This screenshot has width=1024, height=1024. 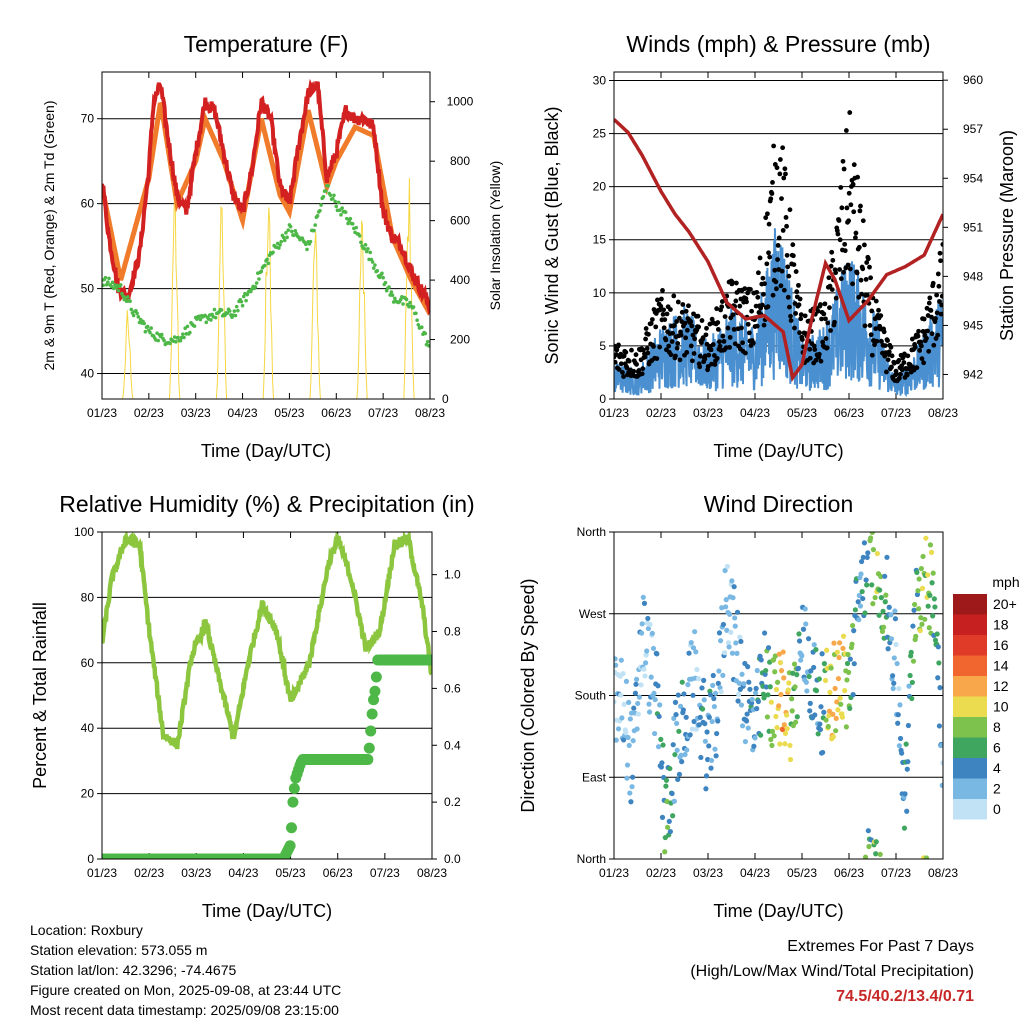 What do you see at coordinates (133, 970) in the screenshot?
I see `latlon-text: Station lat/lon: 42.3296; -74.4675` at bounding box center [133, 970].